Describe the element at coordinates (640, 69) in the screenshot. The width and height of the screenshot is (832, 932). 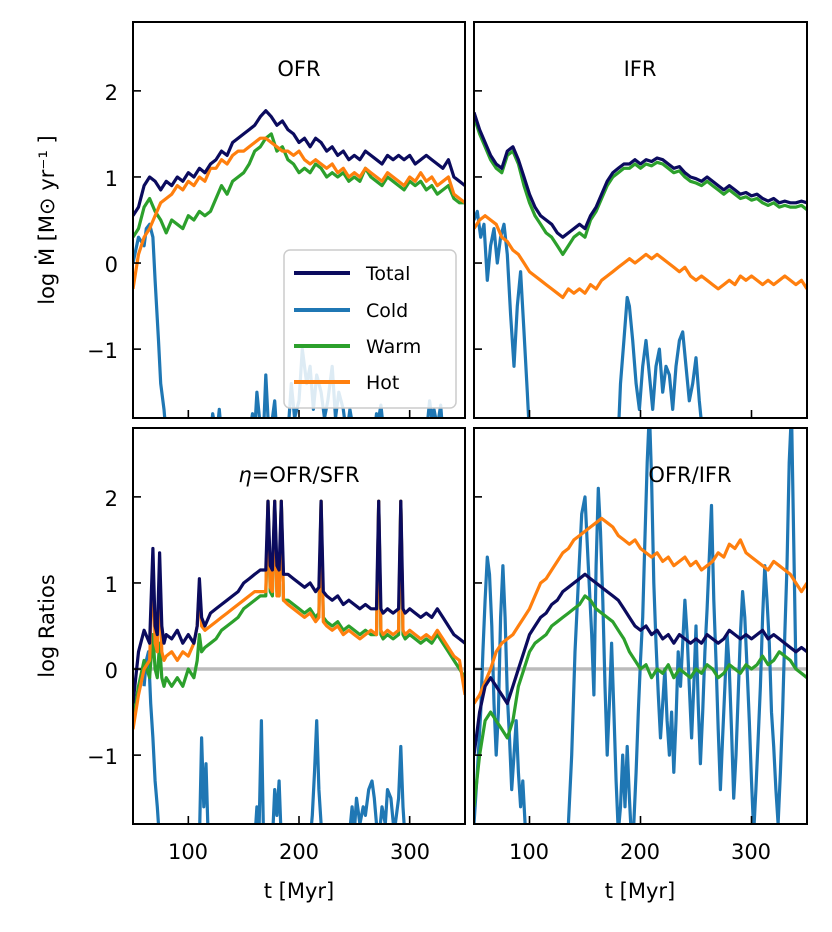
I see `panel-title: IFR` at that location.